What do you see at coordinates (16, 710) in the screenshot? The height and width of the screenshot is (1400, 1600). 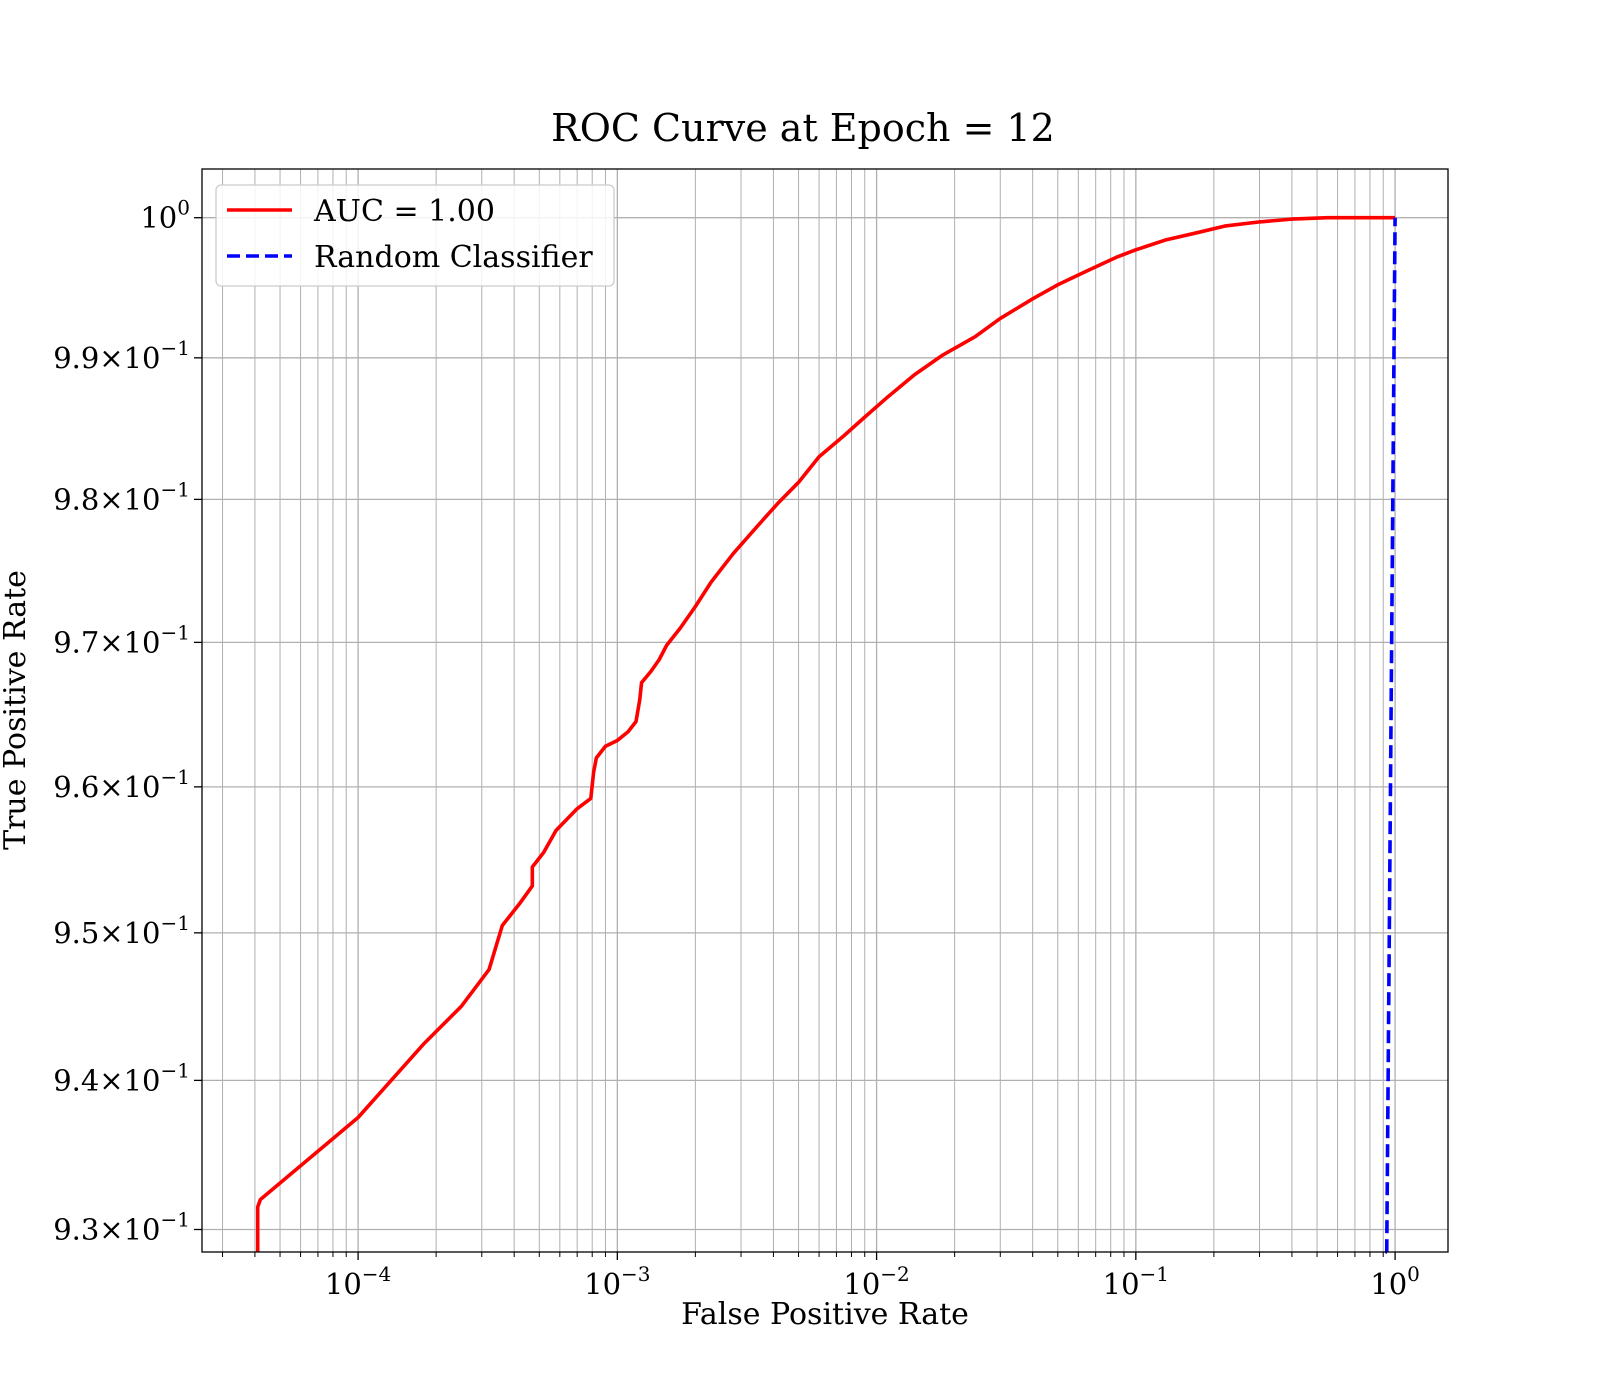 I see `y-axis-label: True Positive Rate` at bounding box center [16, 710].